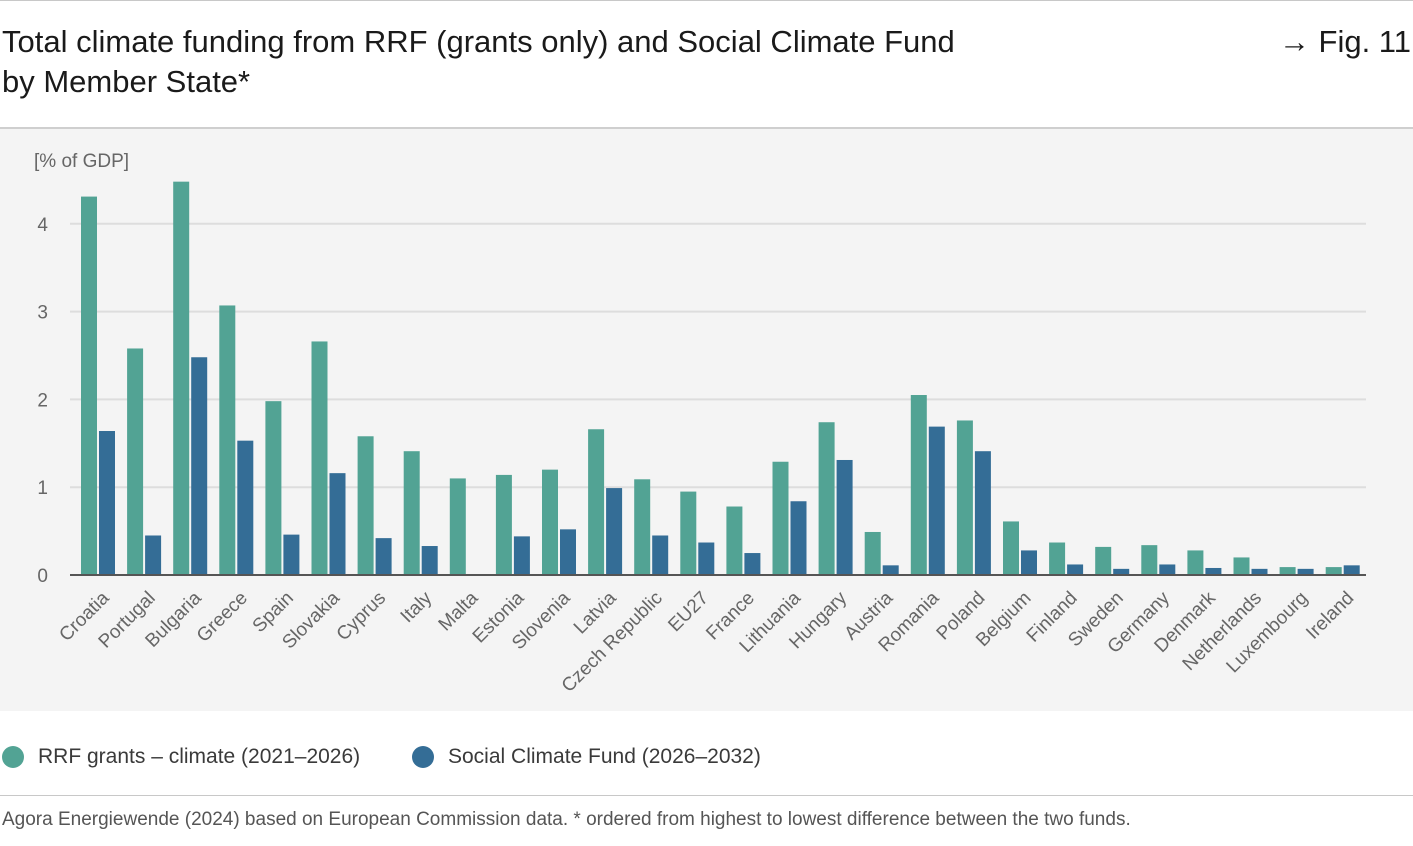  What do you see at coordinates (199, 756) in the screenshot?
I see `legend-label-rrf: RRF grants – climate (2021–2026)` at bounding box center [199, 756].